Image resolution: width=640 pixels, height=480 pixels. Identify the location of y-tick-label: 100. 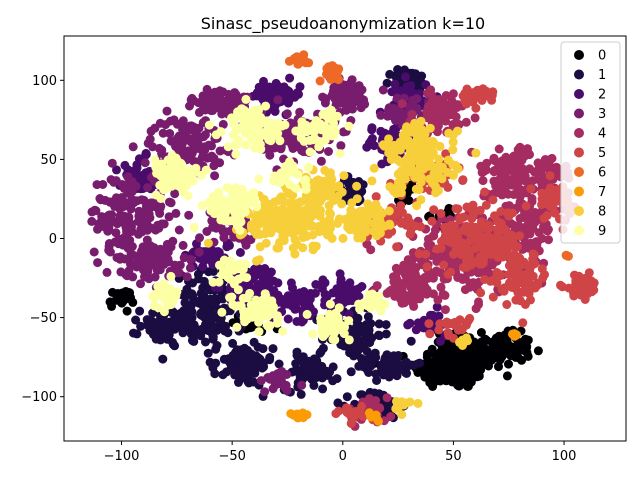
(44, 81).